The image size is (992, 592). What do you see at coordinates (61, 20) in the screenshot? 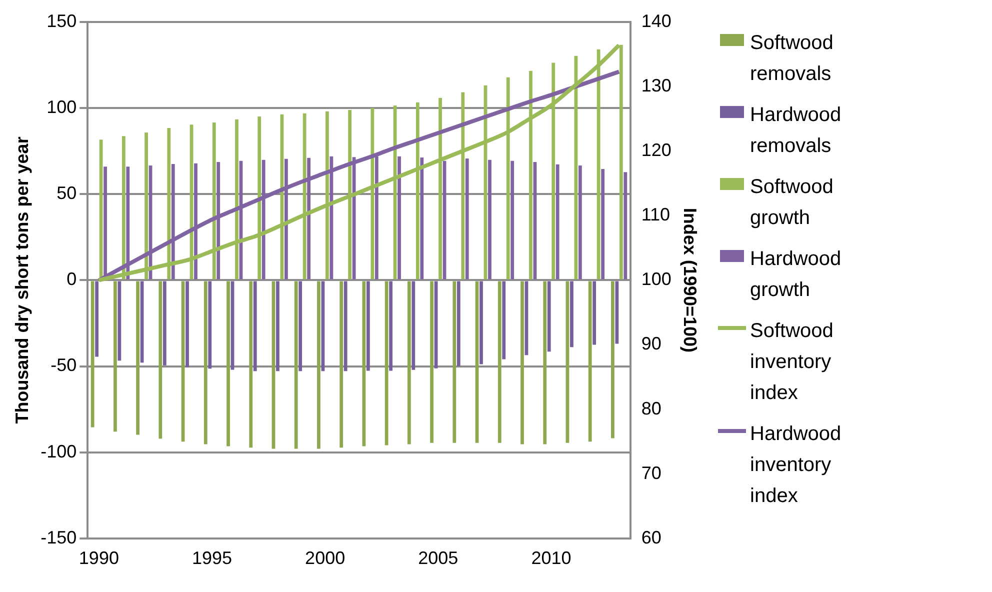
I see `y-tick-label: 150` at bounding box center [61, 20].